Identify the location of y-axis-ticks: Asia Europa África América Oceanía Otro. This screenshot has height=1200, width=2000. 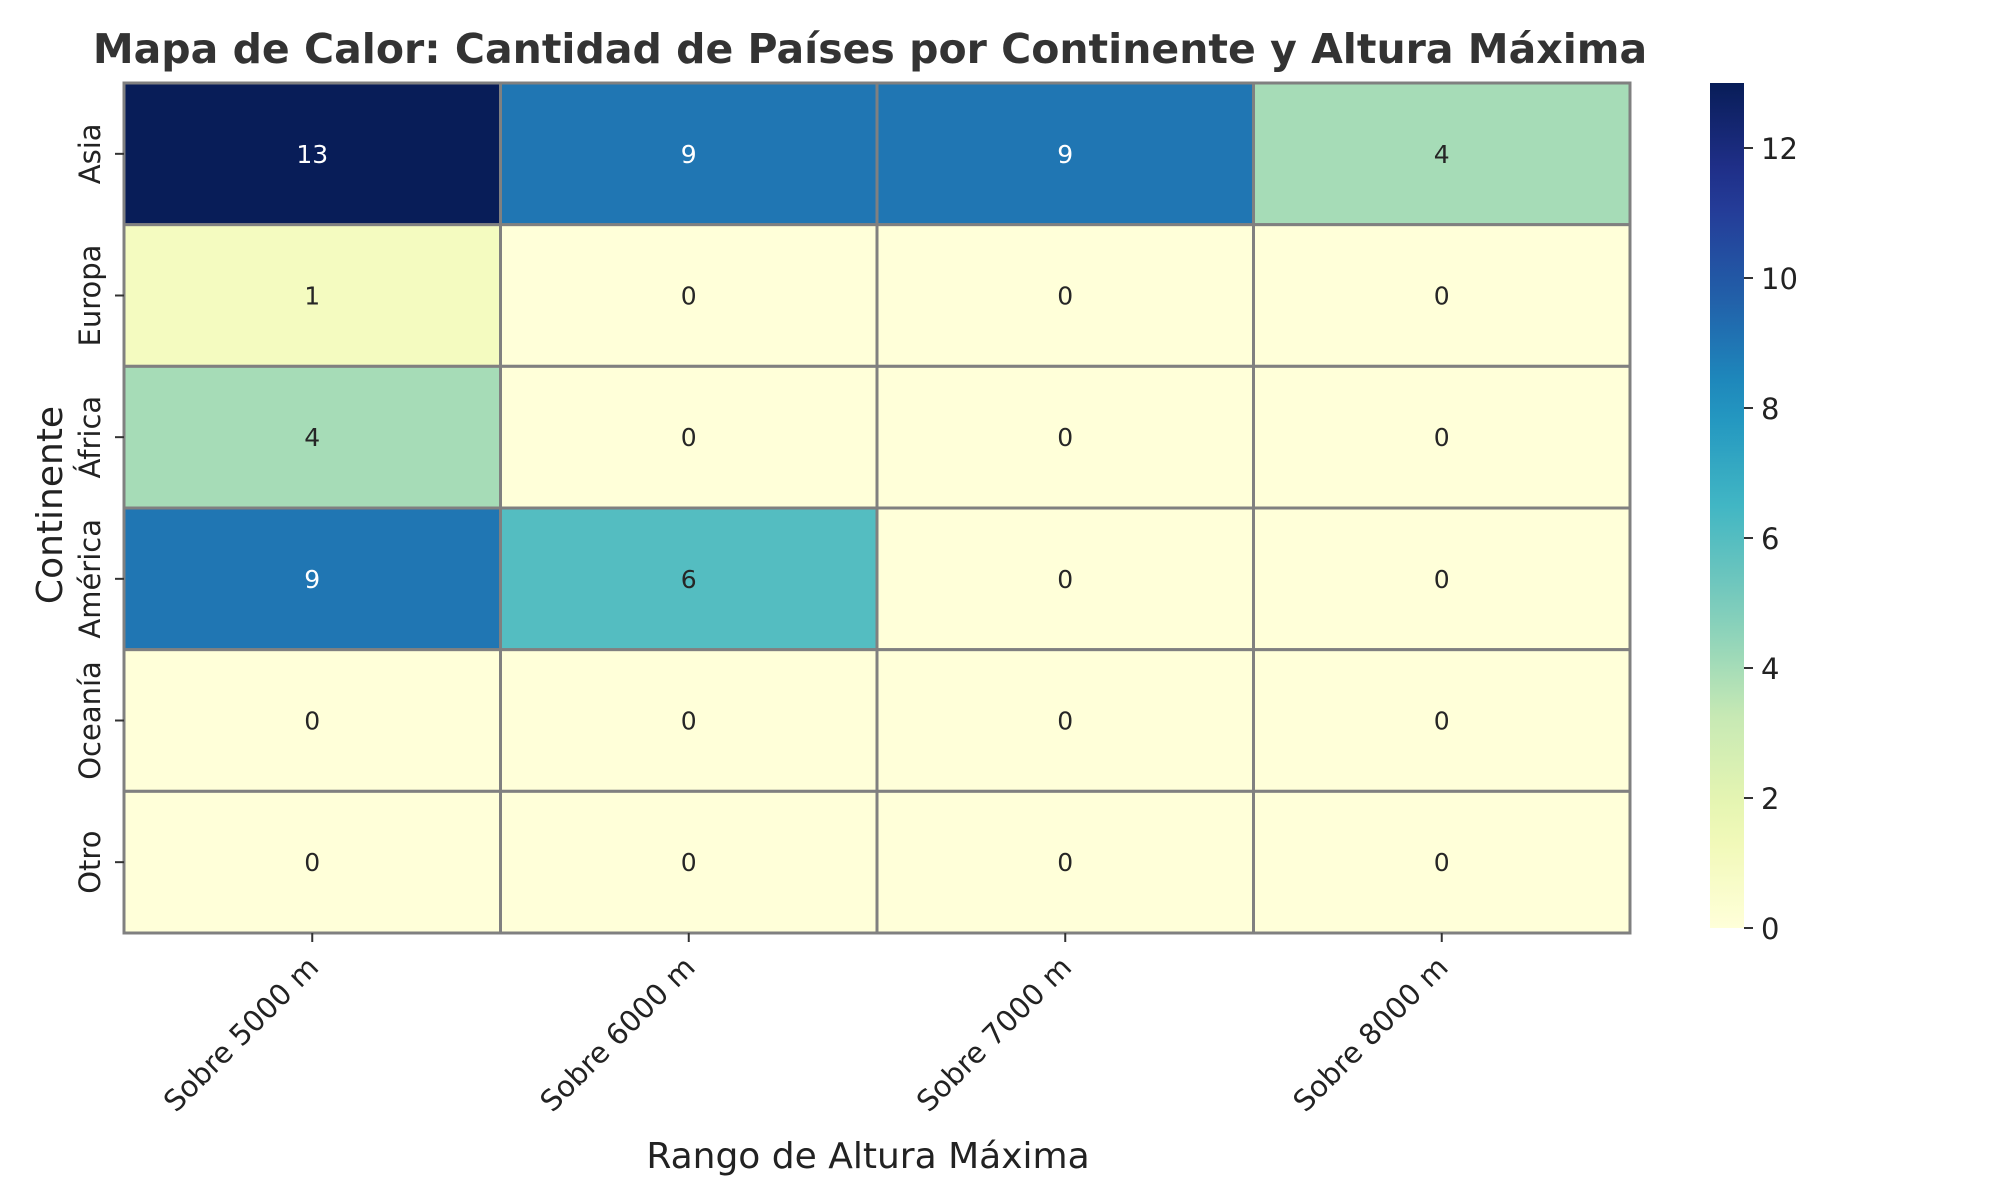
(98, 508).